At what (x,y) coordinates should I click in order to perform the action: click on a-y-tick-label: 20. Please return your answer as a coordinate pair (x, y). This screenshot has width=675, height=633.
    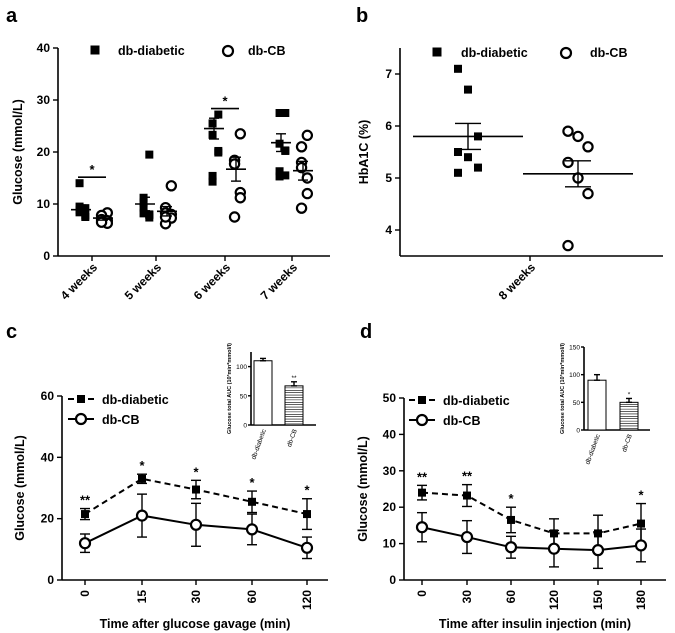
    Looking at the image, I should click on (44, 152).